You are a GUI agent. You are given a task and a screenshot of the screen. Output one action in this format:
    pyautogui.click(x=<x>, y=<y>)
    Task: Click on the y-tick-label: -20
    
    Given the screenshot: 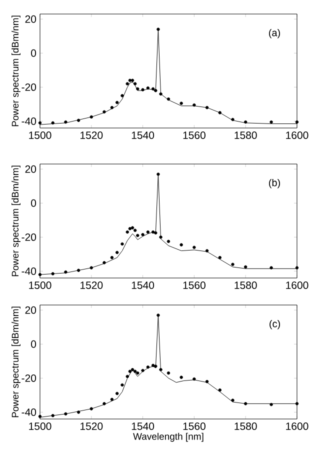 What is the action you would take?
    pyautogui.click(x=29, y=378)
    